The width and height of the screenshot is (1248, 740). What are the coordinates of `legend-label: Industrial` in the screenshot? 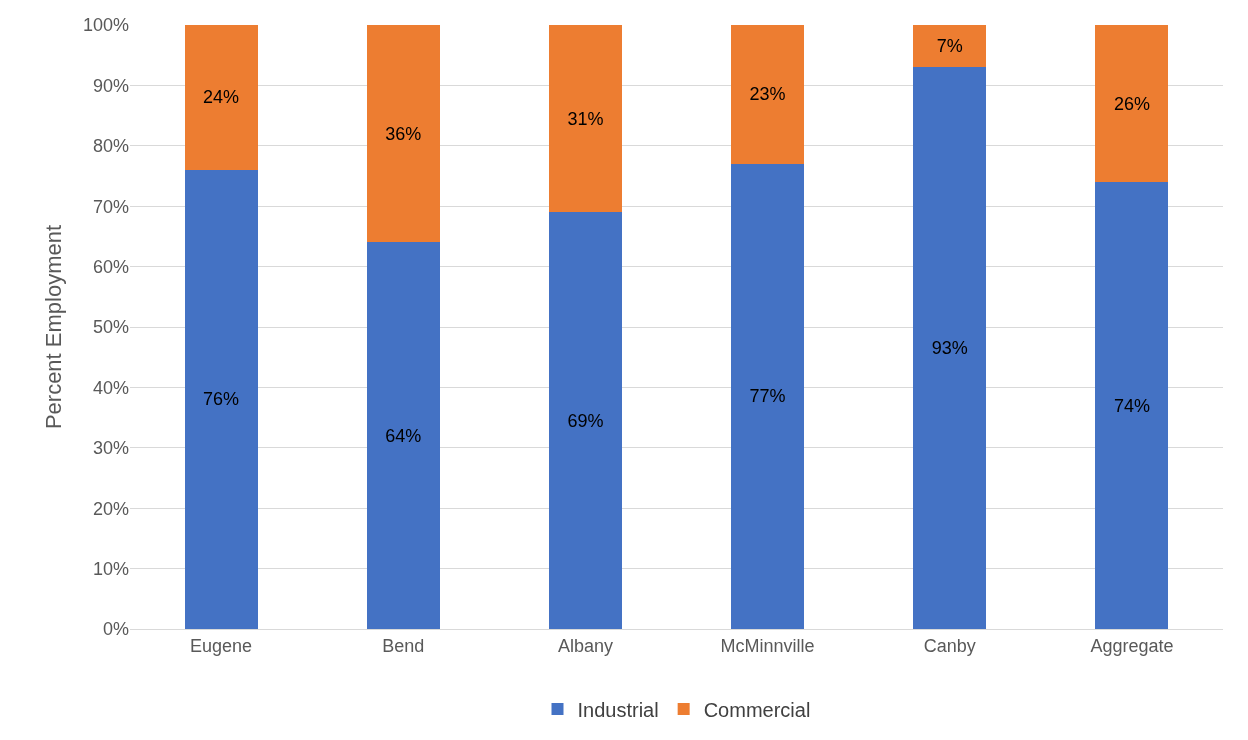 It's located at (618, 709).